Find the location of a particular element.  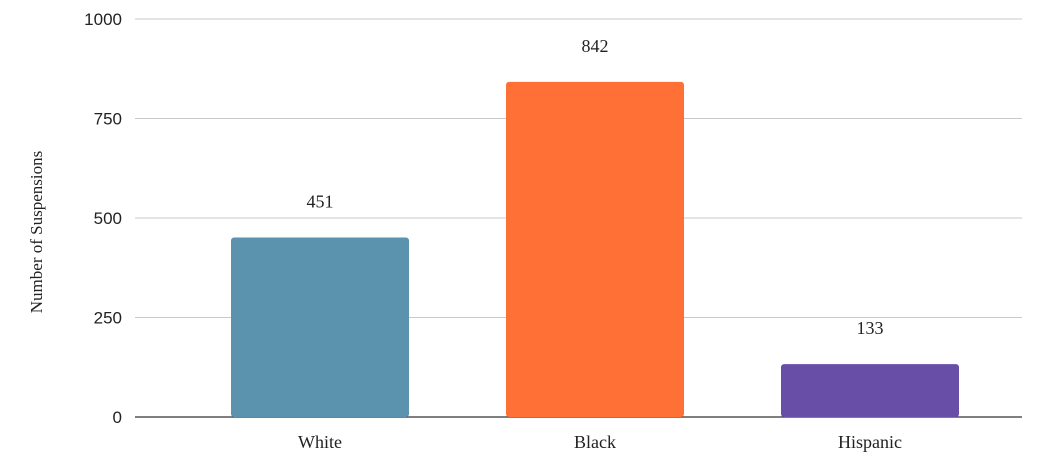

bar-black is located at coordinates (595, 249).